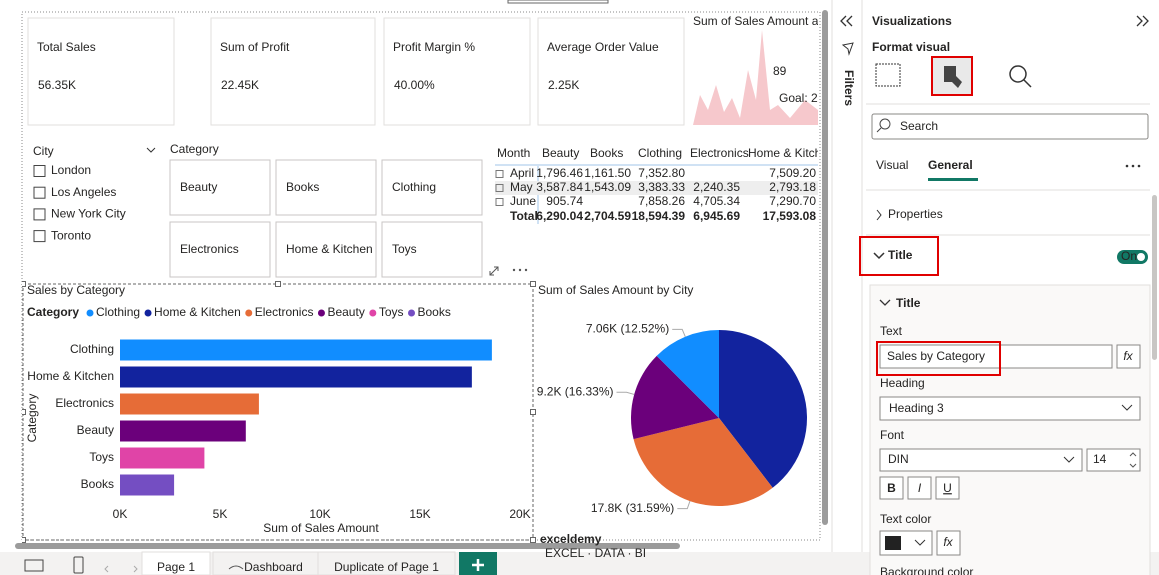 The height and width of the screenshot is (575, 1159). Describe the element at coordinates (347, 546) in the screenshot. I see `h-scrollbar` at that location.